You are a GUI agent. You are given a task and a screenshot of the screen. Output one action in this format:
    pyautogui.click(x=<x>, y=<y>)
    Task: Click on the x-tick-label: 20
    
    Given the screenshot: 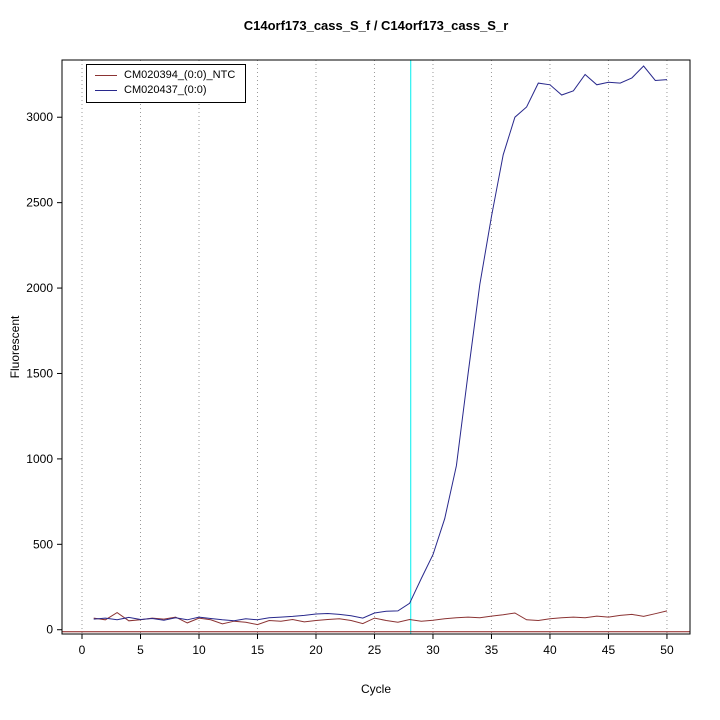 What is the action you would take?
    pyautogui.click(x=316, y=650)
    